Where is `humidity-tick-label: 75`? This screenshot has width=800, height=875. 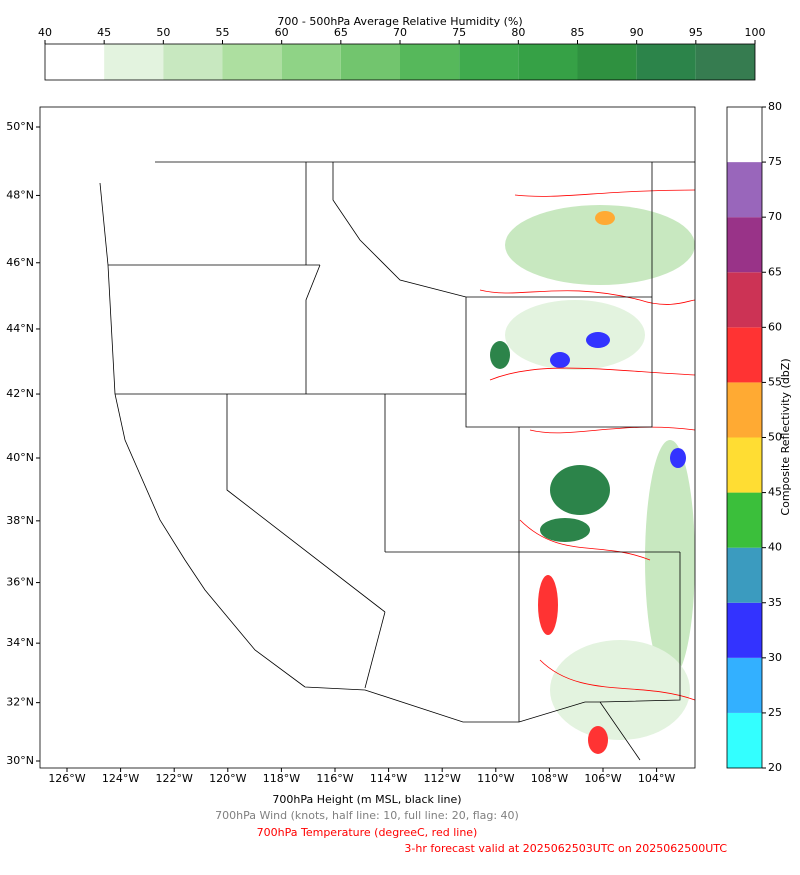
humidity-tick-label: 75 is located at coordinates (459, 32).